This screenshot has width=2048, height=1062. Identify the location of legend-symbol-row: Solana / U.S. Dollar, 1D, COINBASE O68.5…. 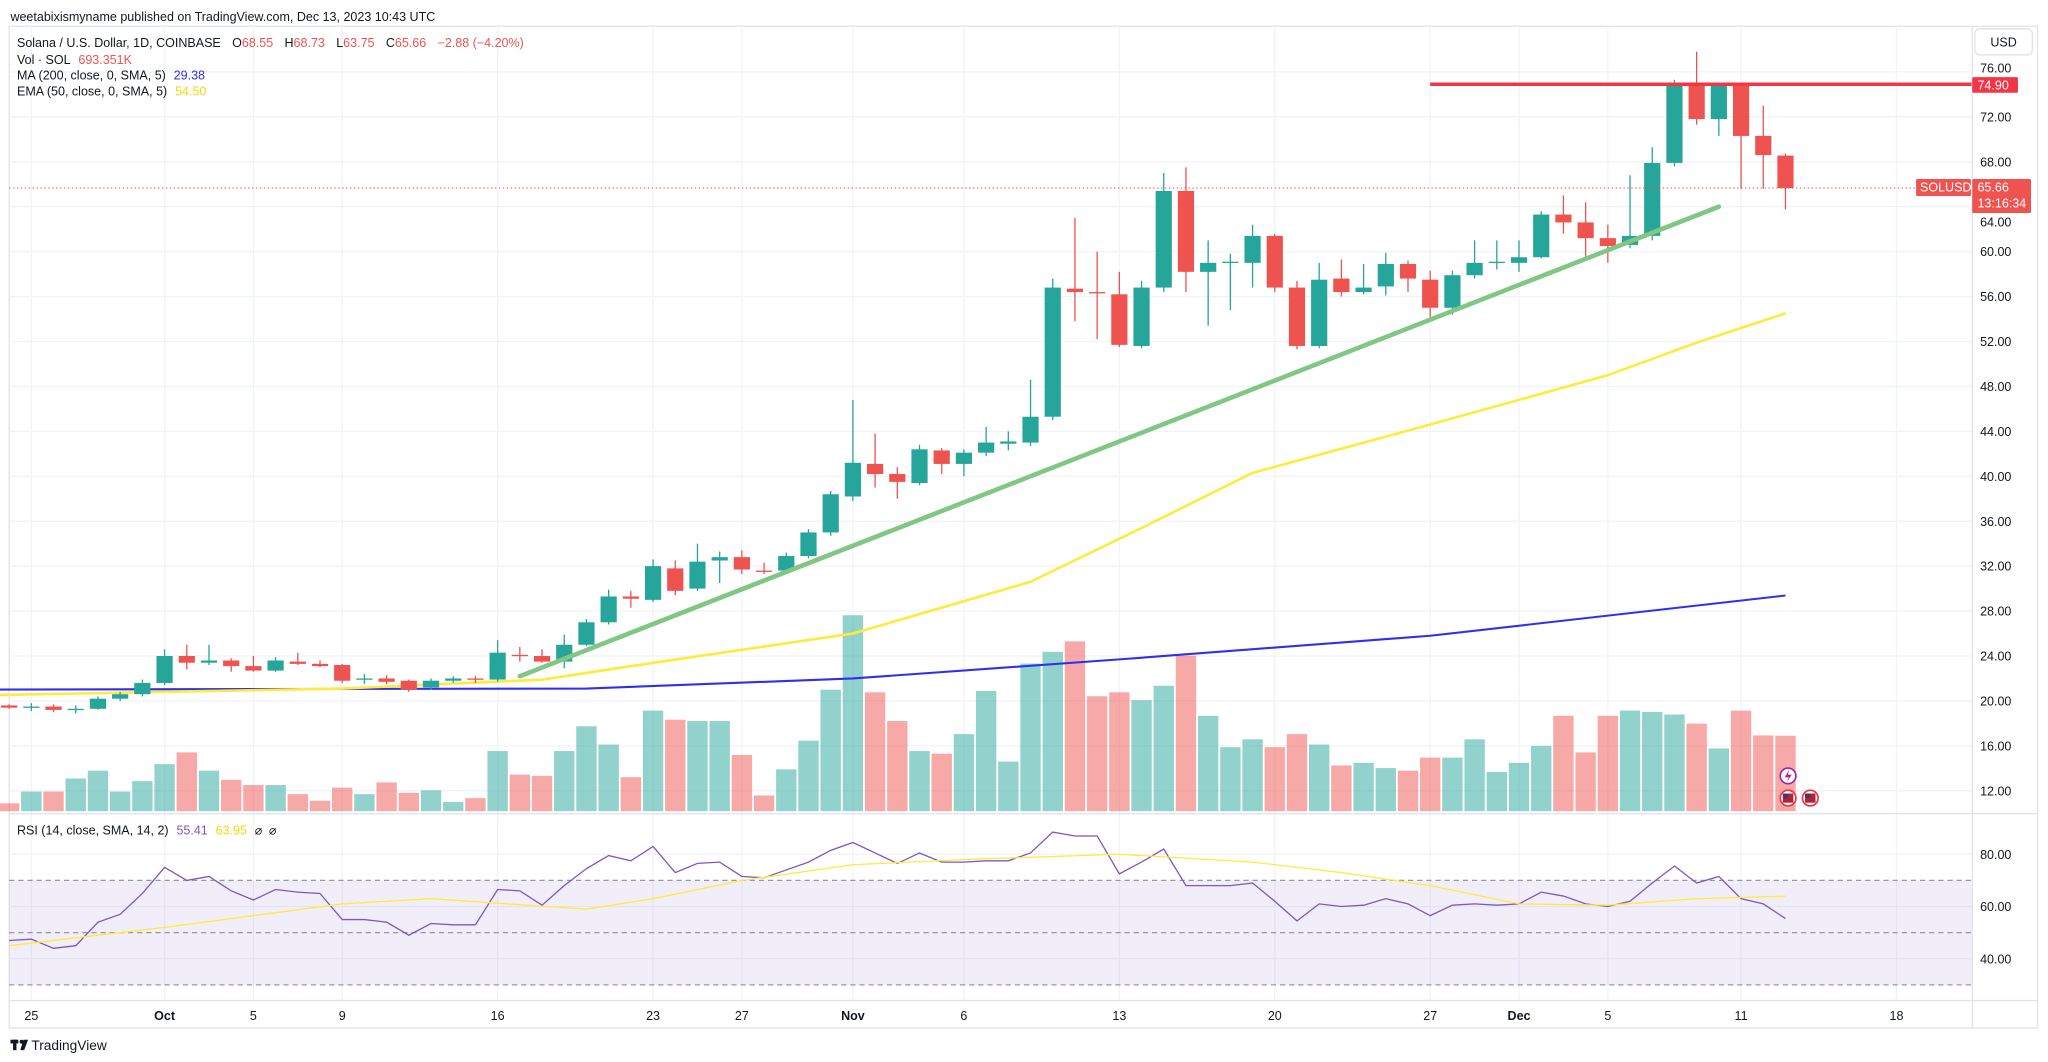
(270, 43).